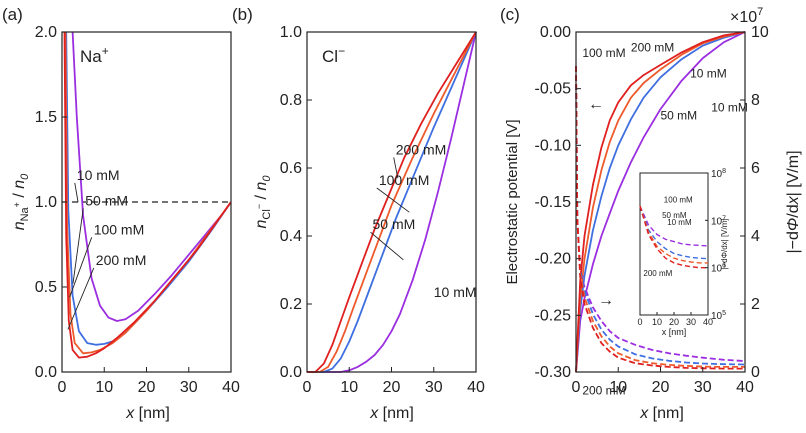 The image size is (806, 433). I want to click on c-ytick-label: 0.00, so click(555, 32).